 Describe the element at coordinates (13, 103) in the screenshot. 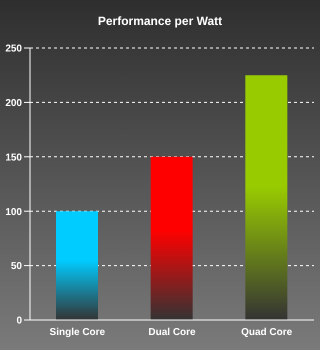

I see `y-tick-label: 200` at that location.